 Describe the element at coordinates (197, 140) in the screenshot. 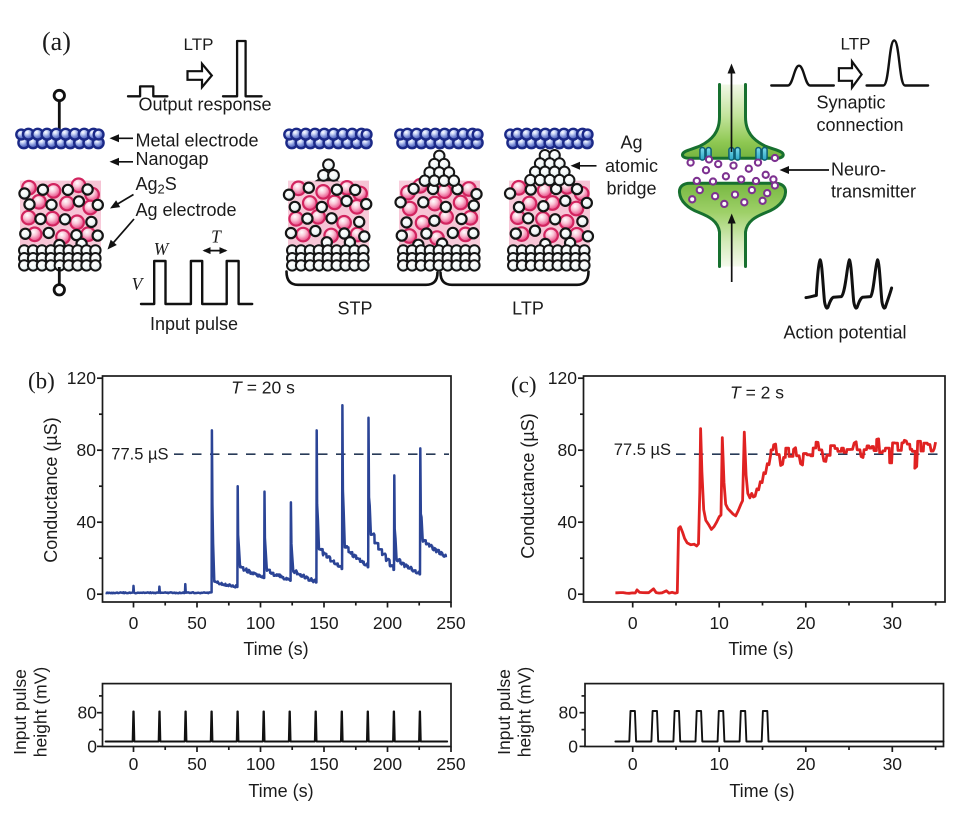

I see `svg-text: Metal electrode` at that location.